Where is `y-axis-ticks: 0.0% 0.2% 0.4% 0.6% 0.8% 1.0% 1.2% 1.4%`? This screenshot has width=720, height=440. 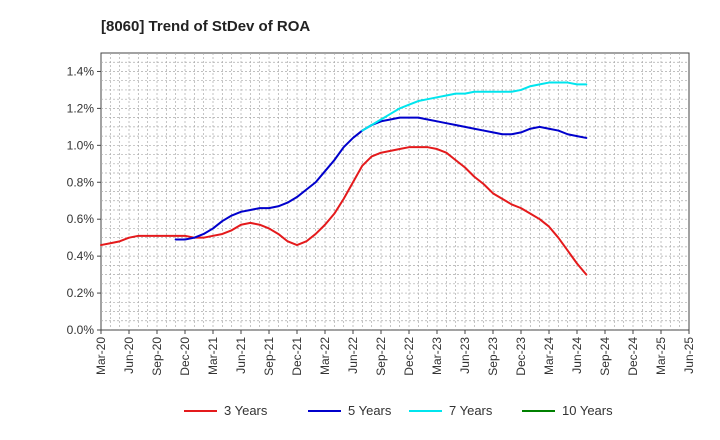
y-axis-ticks: 0.0% 0.2% 0.4% 0.6% 0.8% 1.0% 1.2% 1.4% is located at coordinates (84, 200).